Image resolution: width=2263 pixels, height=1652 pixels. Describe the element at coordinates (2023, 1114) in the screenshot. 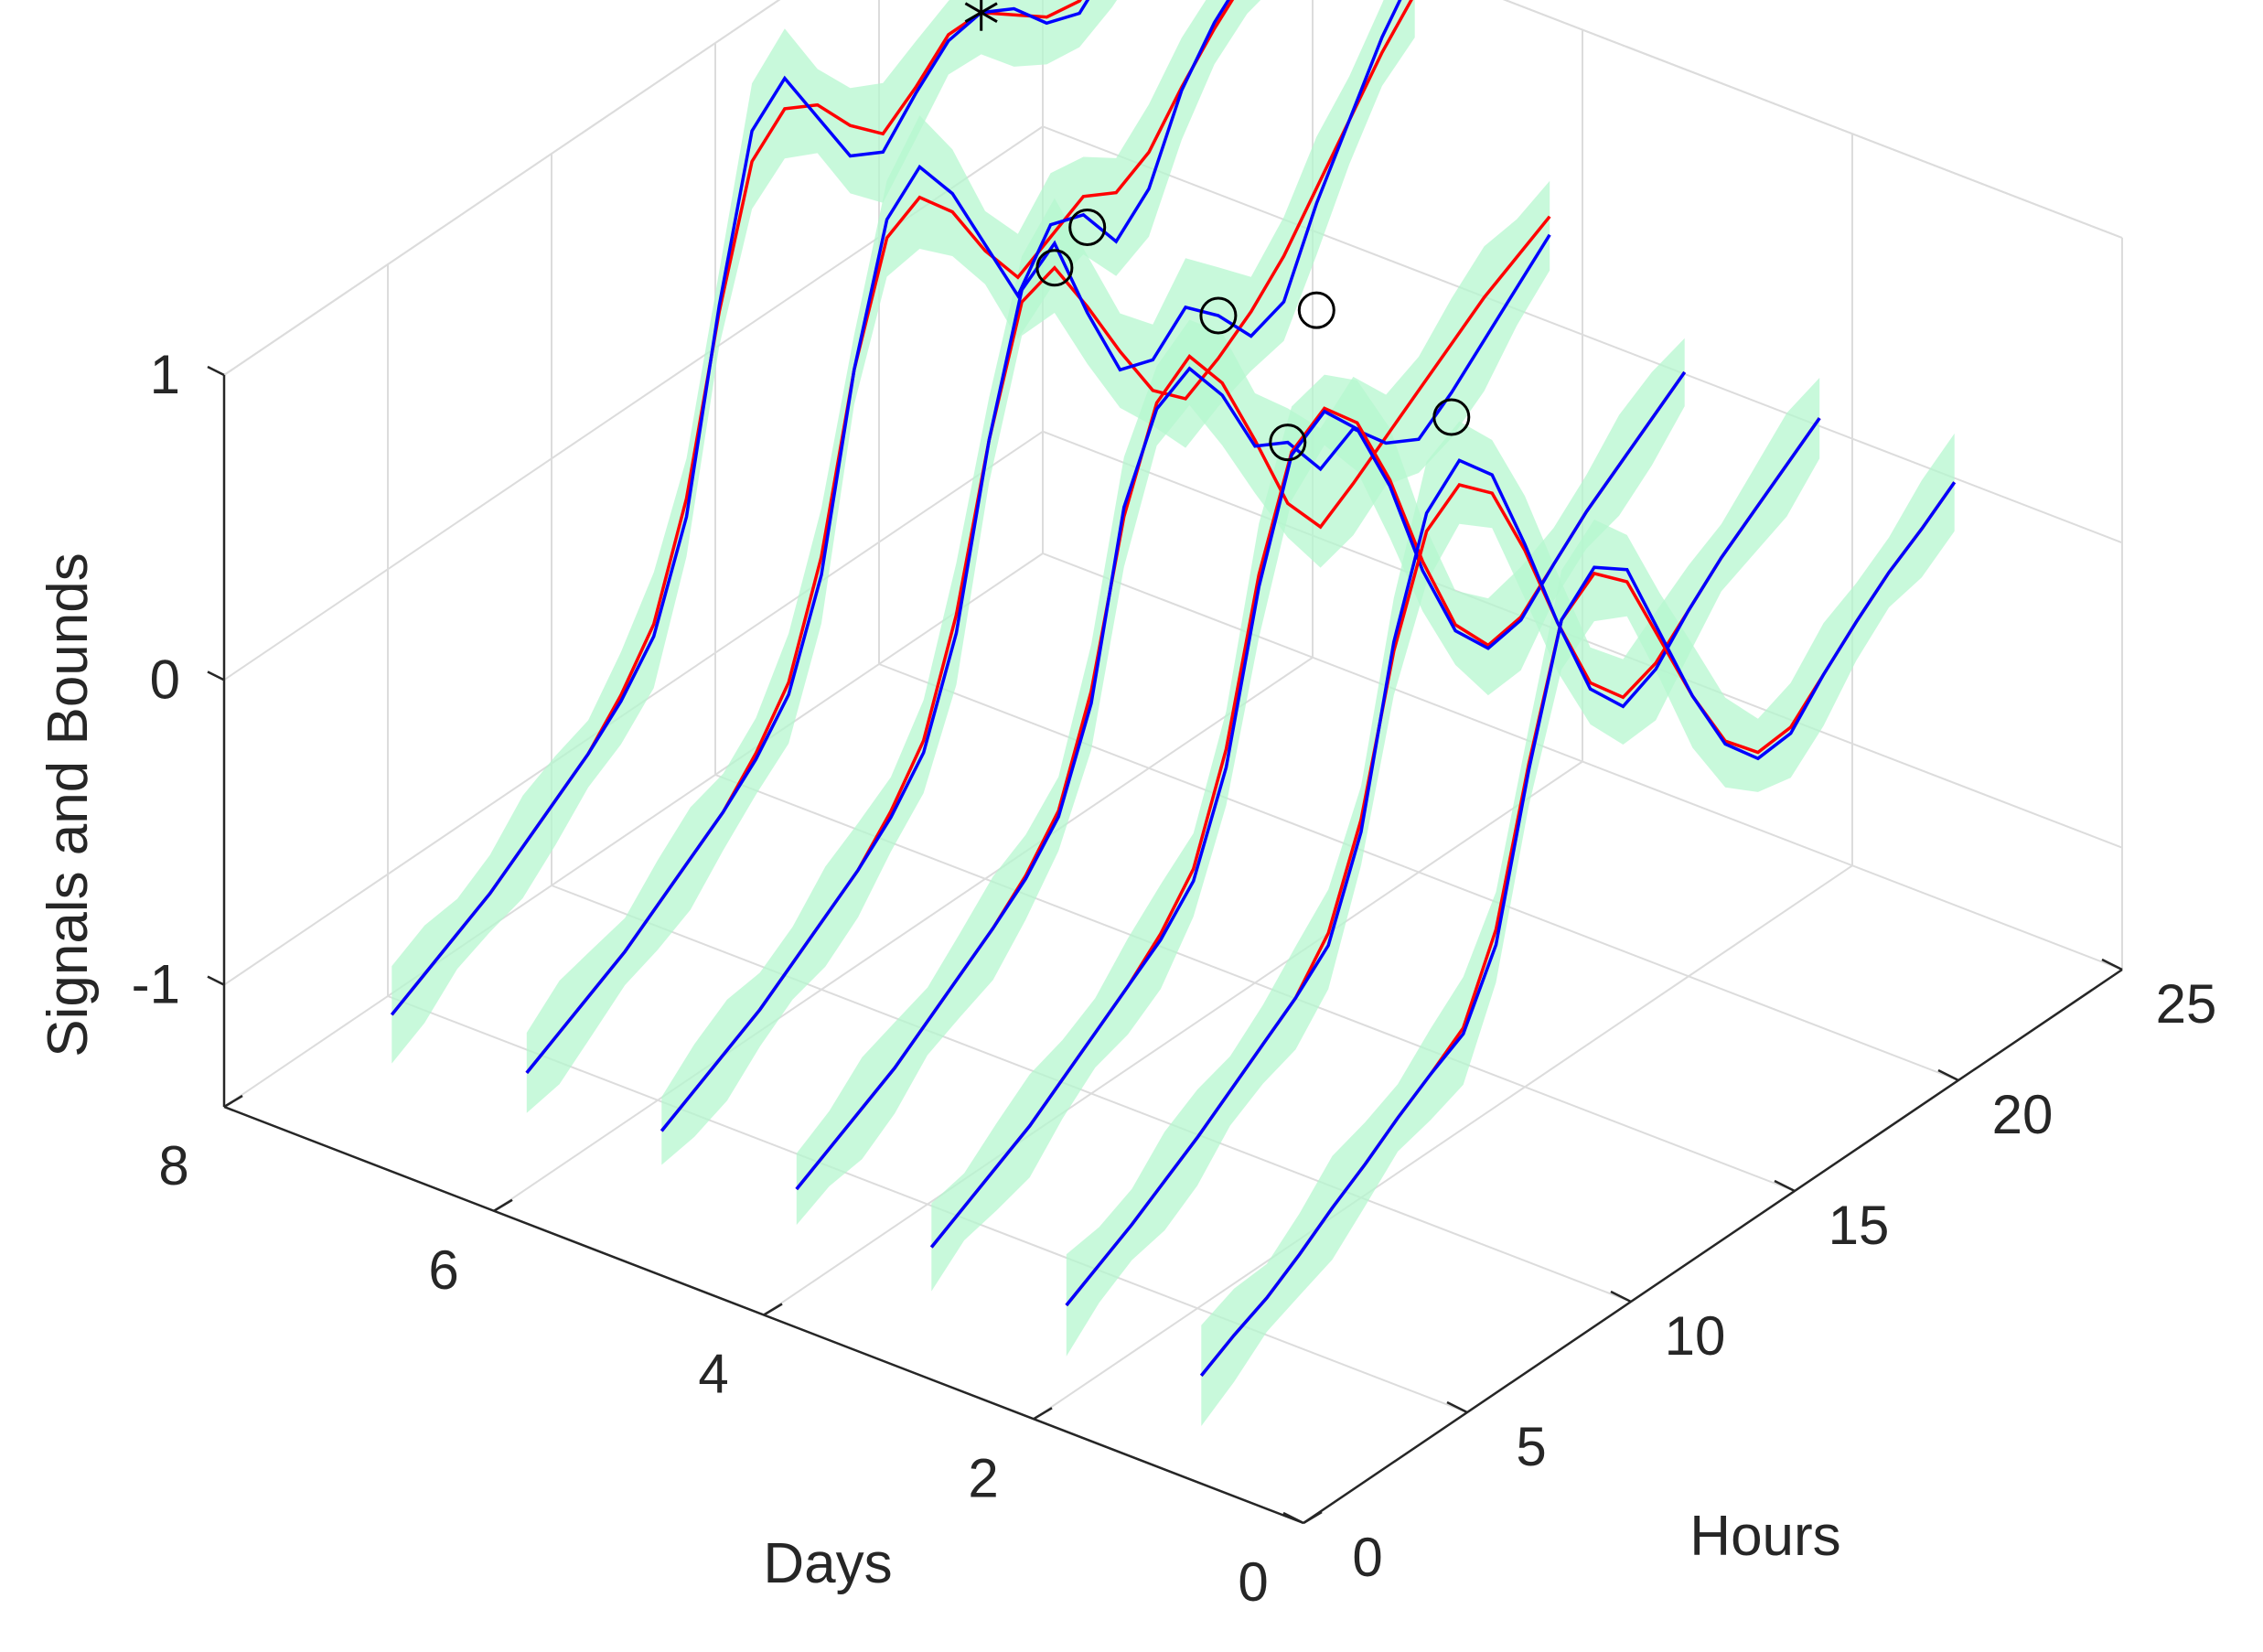

I see `hours-tick-label: 20` at that location.